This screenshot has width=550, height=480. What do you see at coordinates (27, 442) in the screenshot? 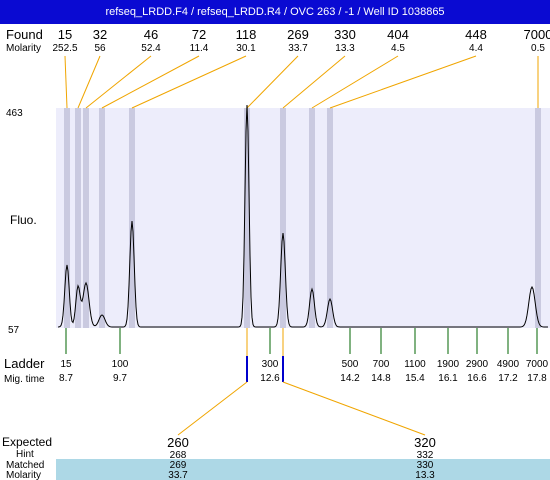
I see `expected-label: Expected` at bounding box center [27, 442].